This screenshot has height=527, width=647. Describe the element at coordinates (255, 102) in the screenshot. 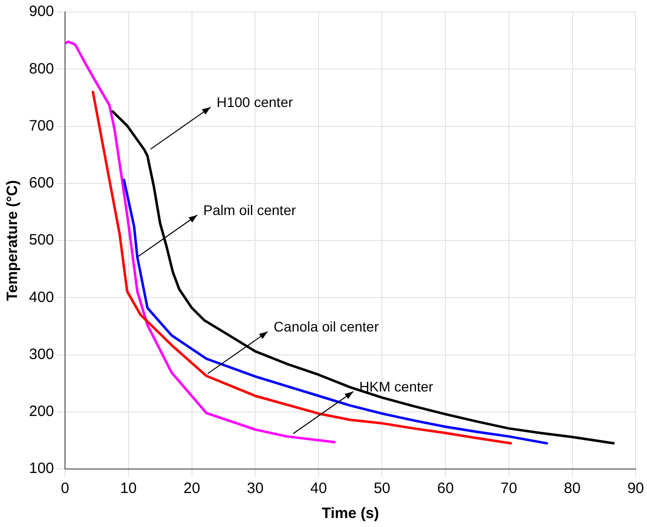

I see `annotation: H100 center` at that location.